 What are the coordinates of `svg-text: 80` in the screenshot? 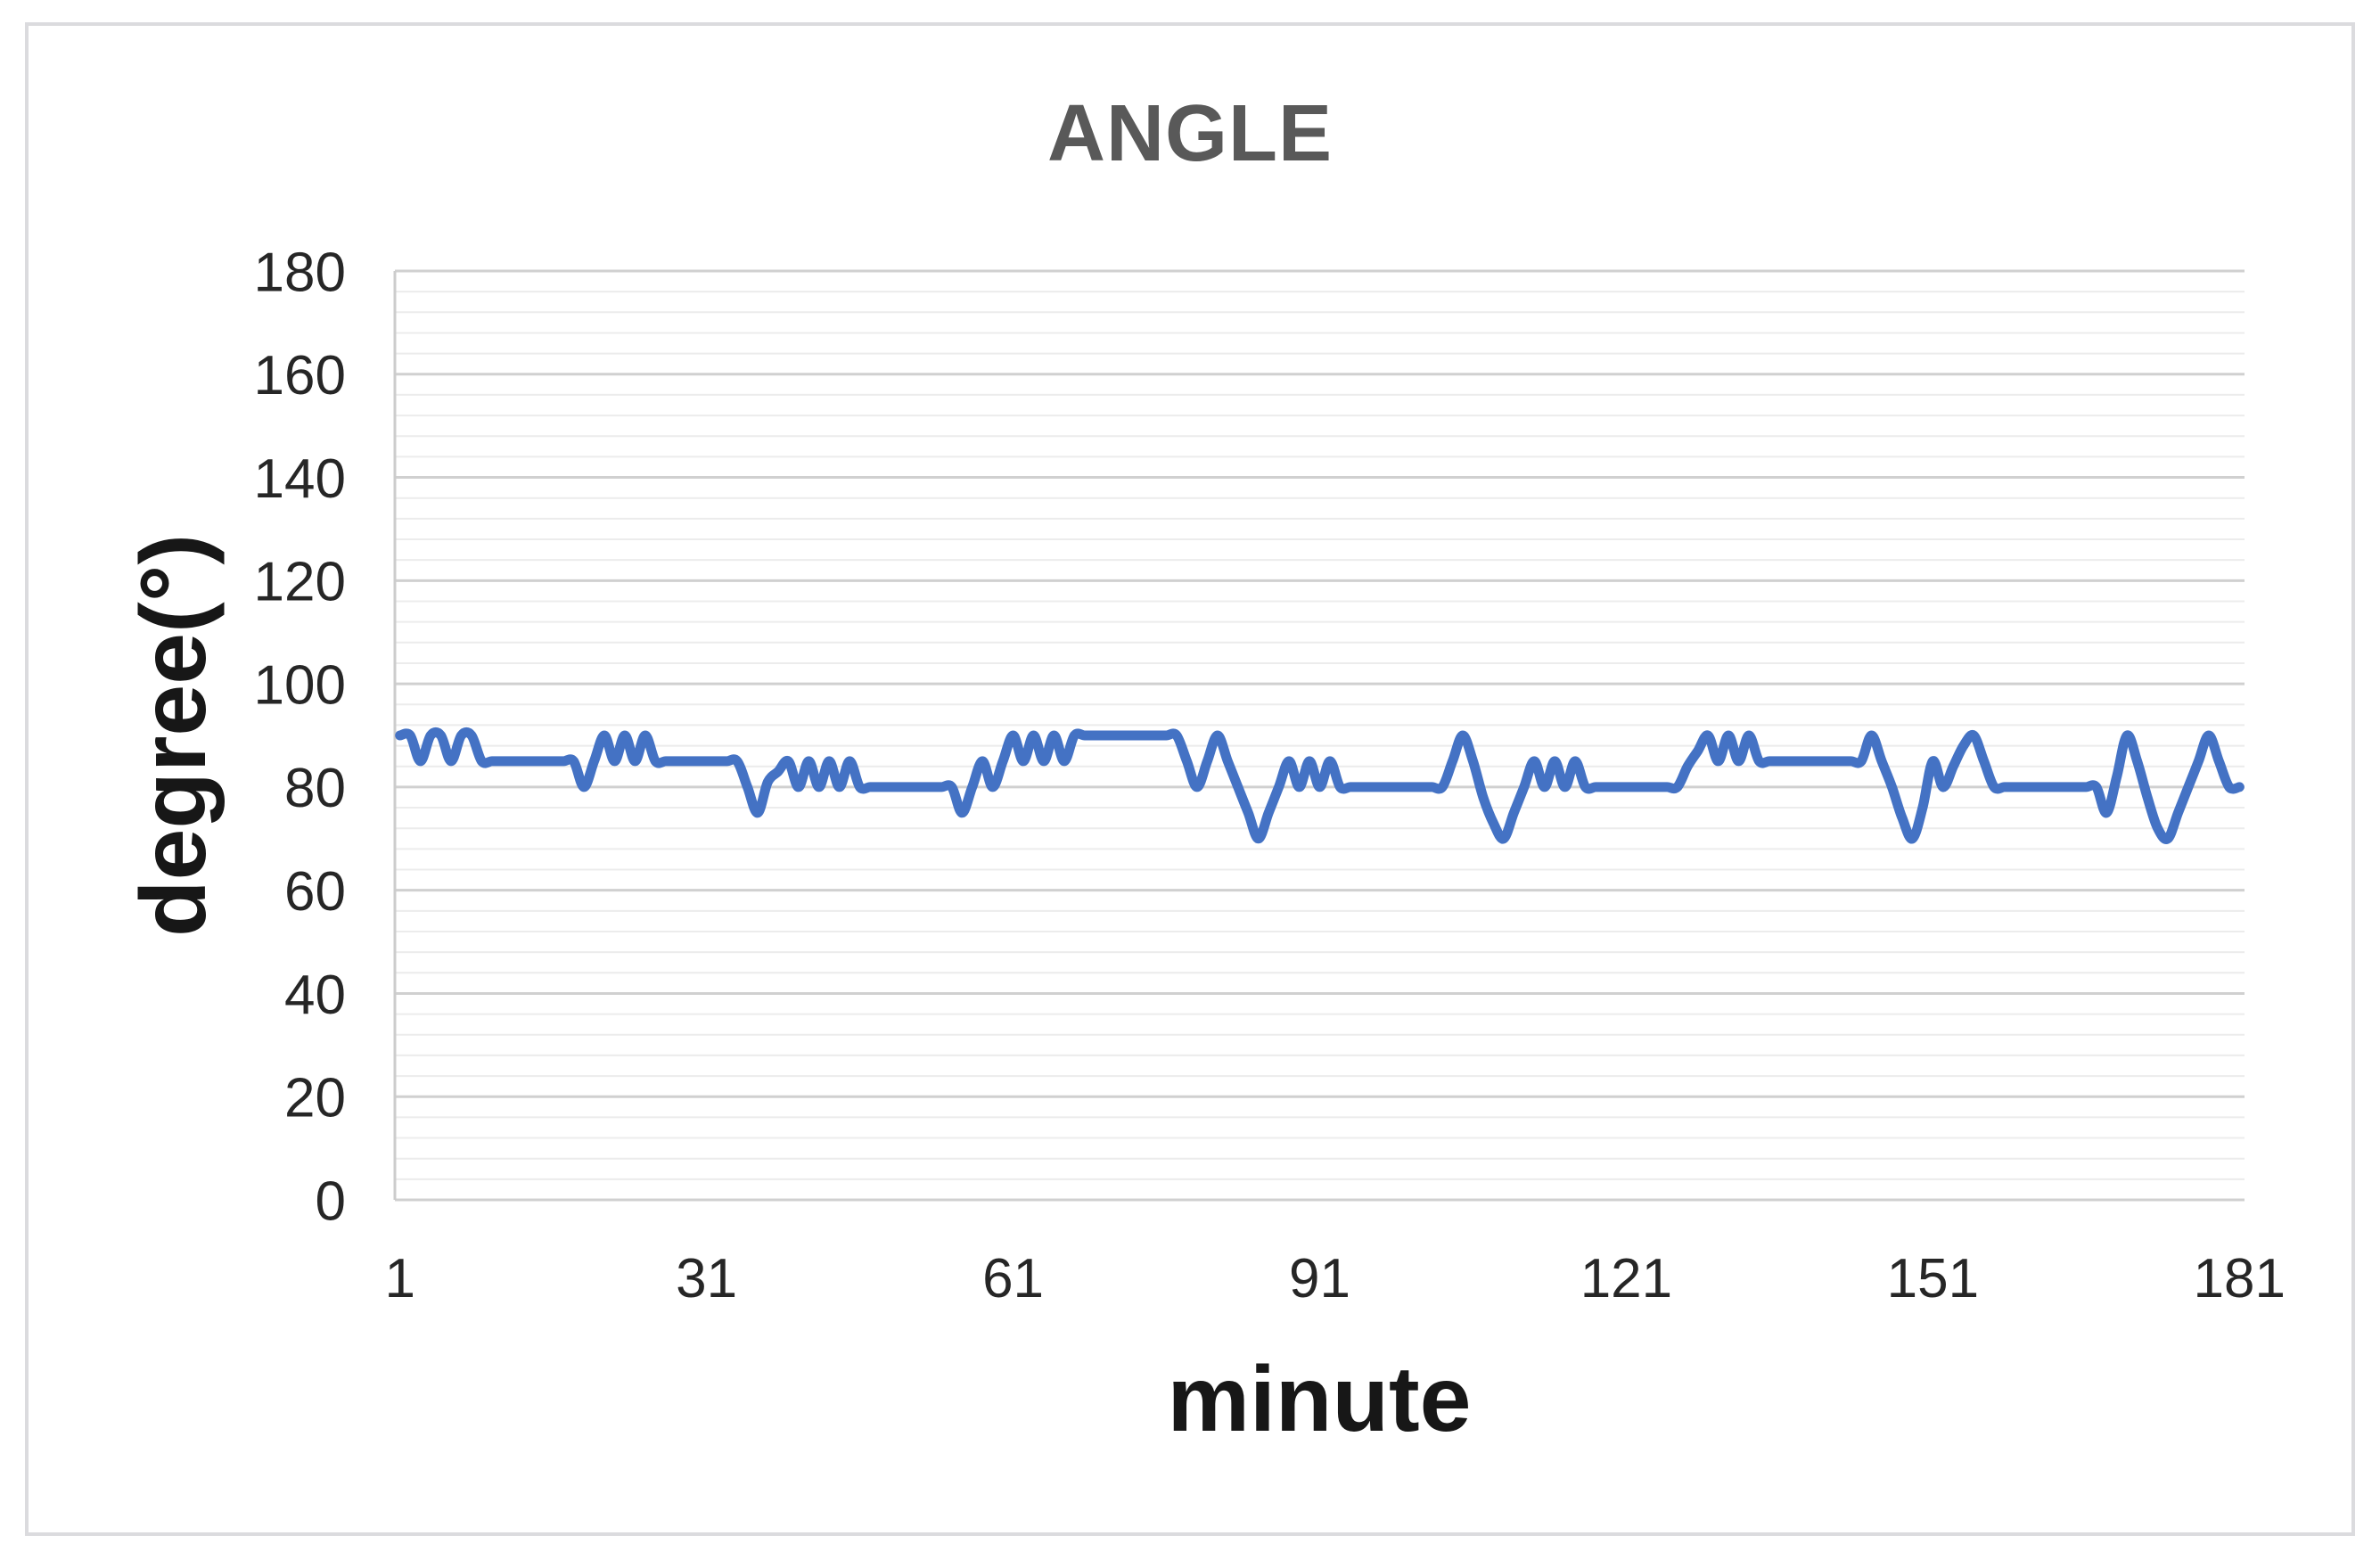 It's located at (315, 789).